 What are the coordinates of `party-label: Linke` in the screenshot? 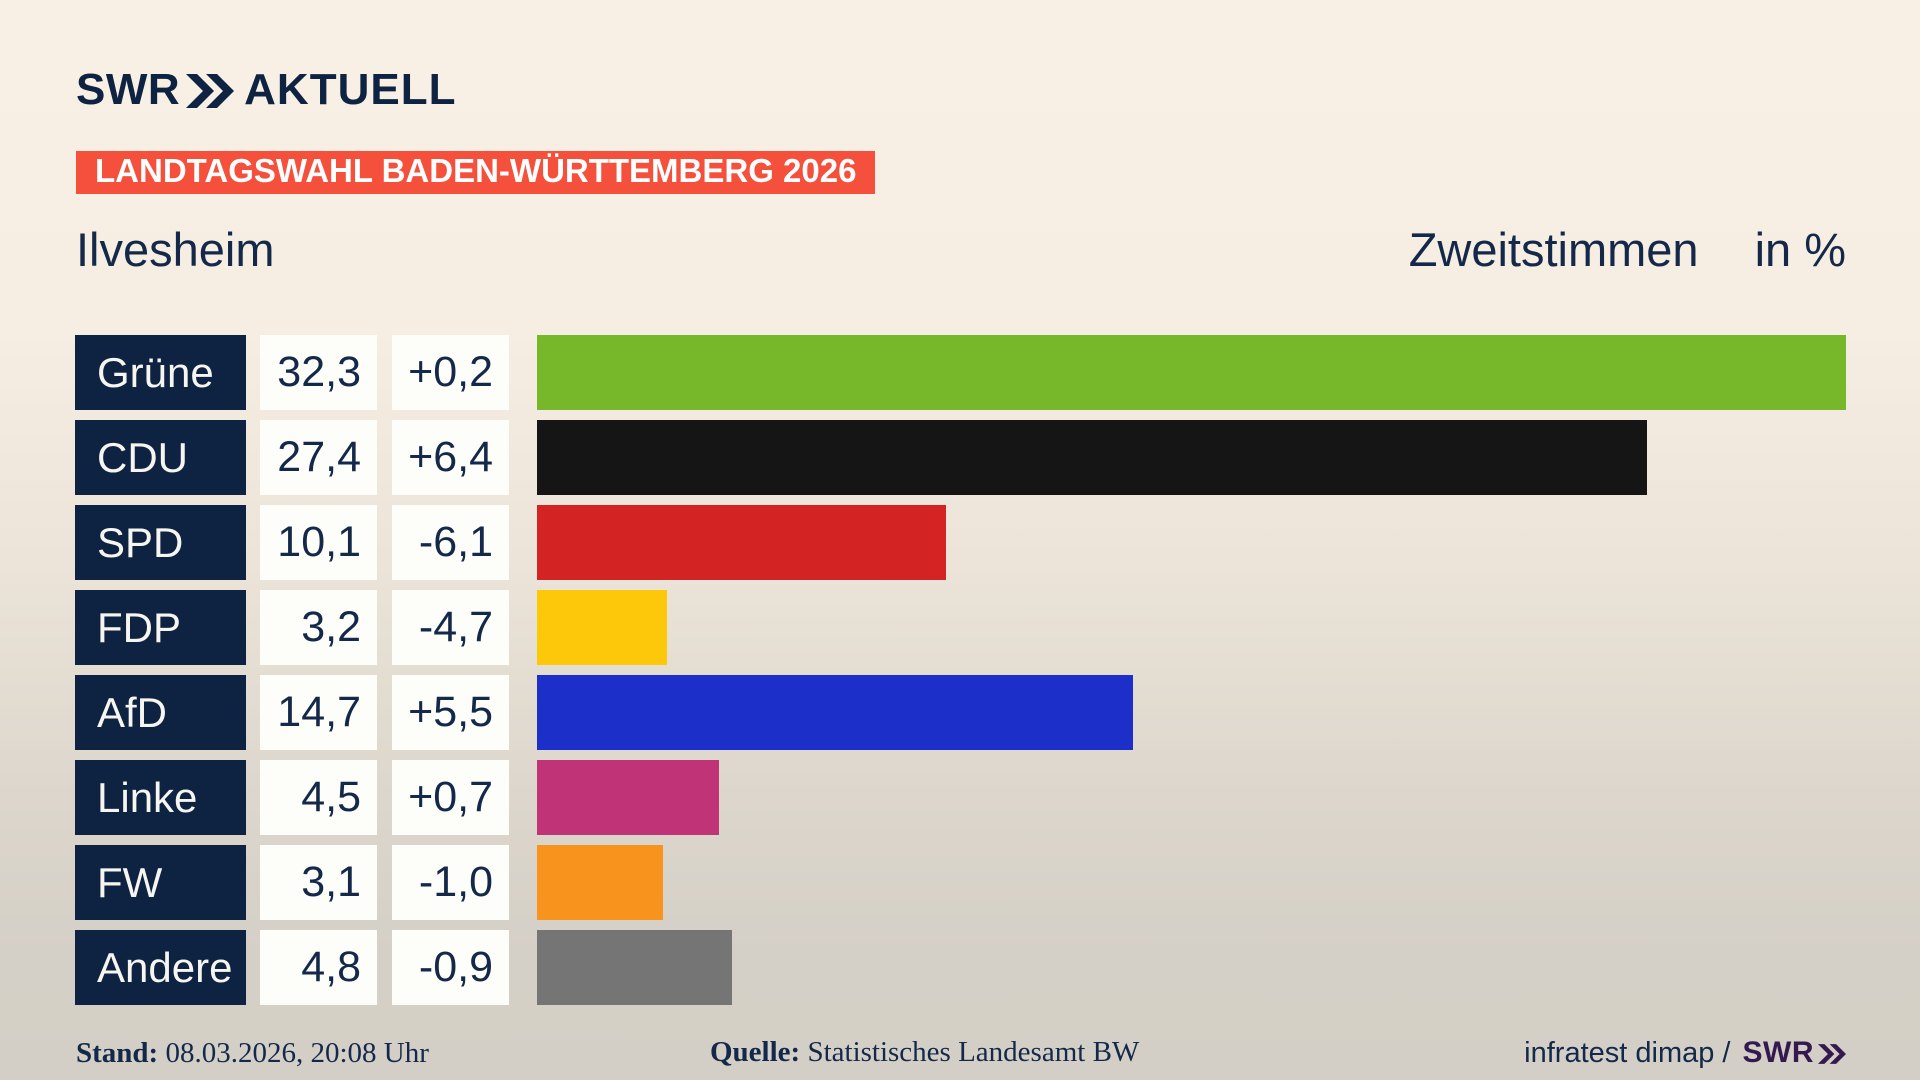 It's located at (160, 797).